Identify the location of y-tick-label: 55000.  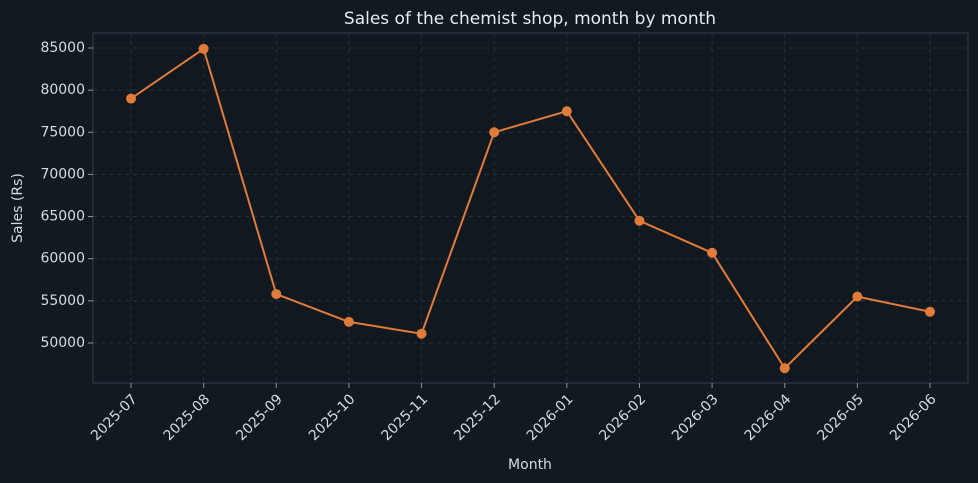
(62, 301).